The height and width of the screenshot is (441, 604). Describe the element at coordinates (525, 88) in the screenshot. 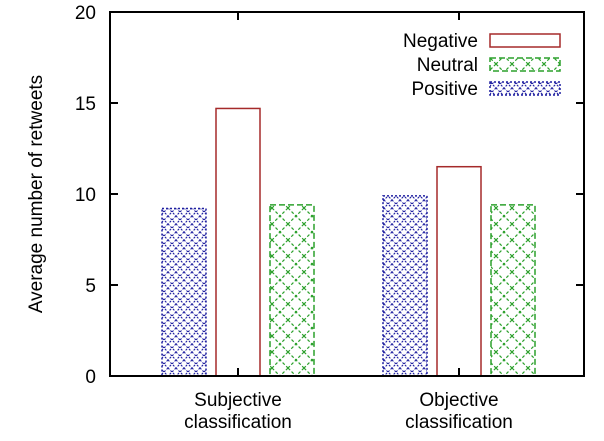

I see `legend-swatch-positive` at that location.